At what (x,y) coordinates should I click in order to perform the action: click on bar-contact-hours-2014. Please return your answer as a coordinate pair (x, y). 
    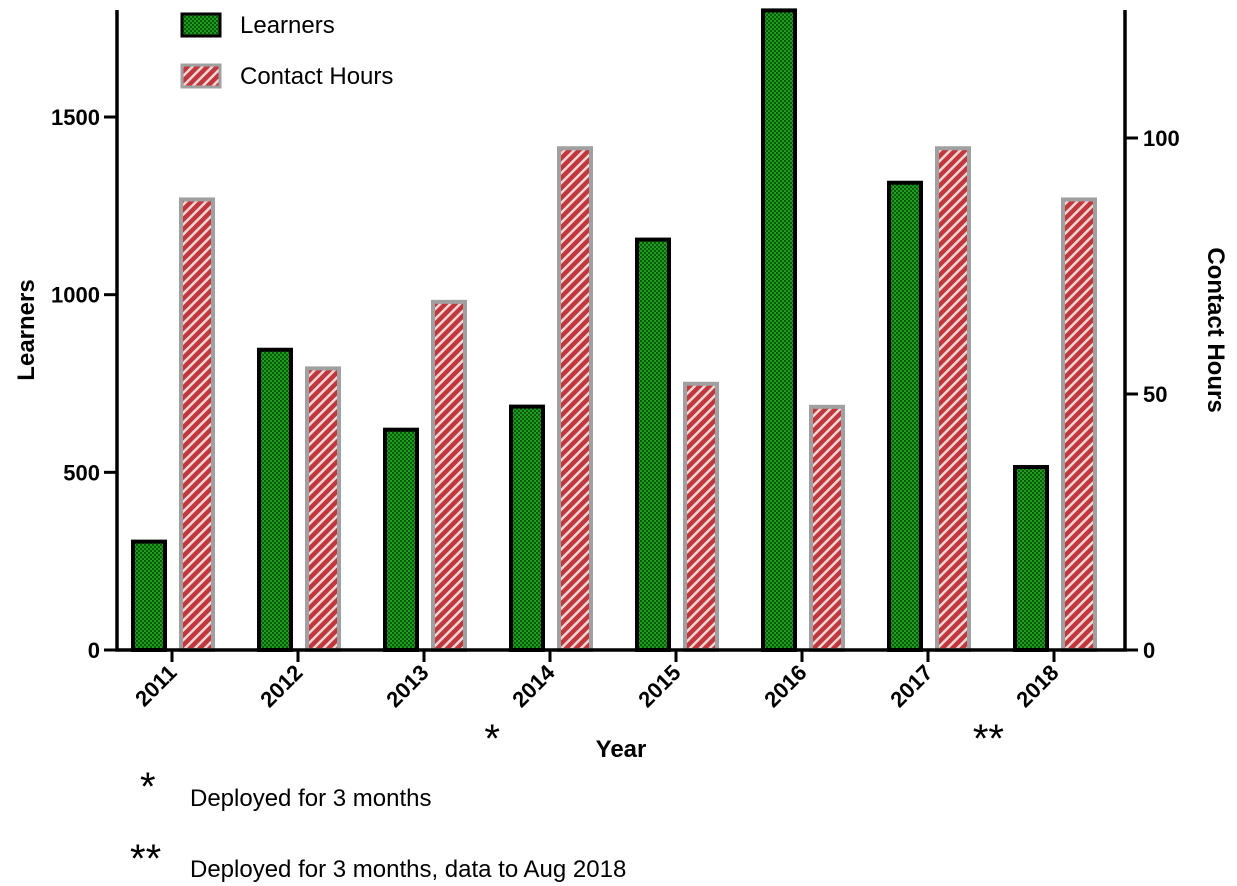
    Looking at the image, I should click on (575, 399).